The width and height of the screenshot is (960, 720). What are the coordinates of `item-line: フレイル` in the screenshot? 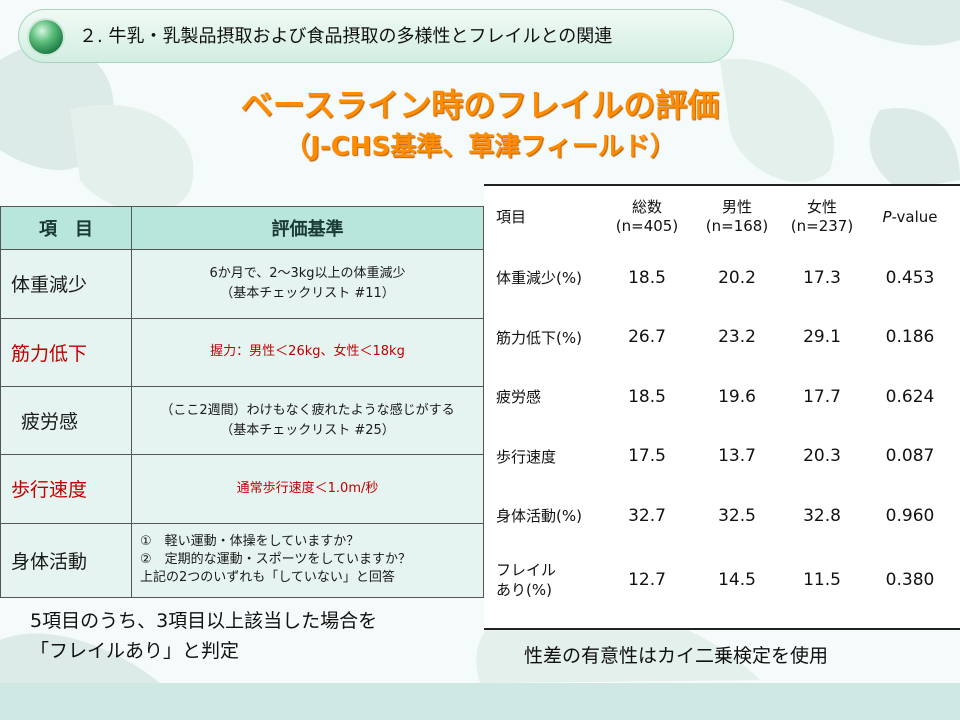 It's located at (526, 569).